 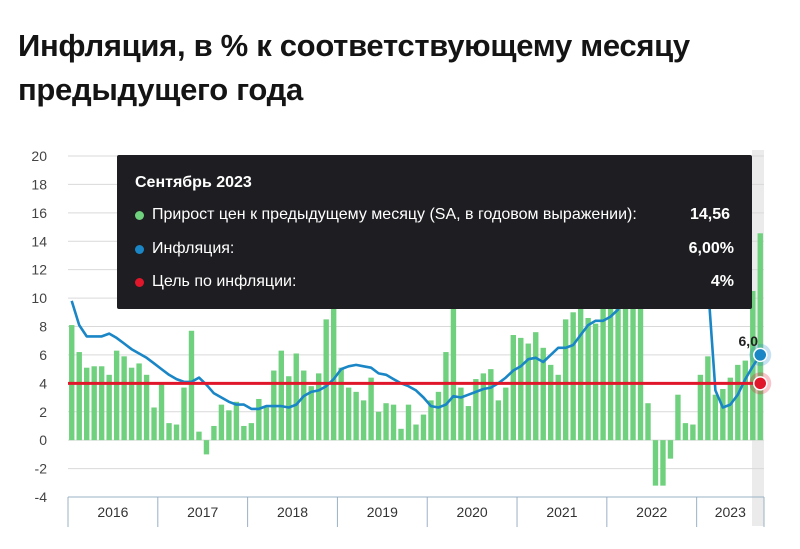 I want to click on tooltip-row-target: Цель по инфляции: 4%, so click(x=434, y=283).